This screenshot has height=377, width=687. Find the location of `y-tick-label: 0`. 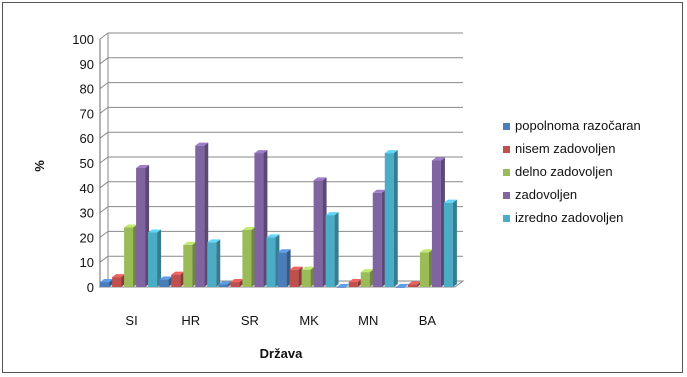

y-tick-label: 0 is located at coordinates (90, 287).